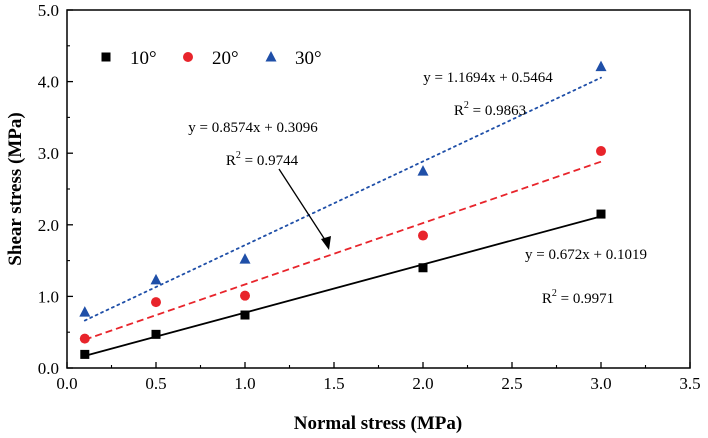 This screenshot has height=438, width=708. Describe the element at coordinates (48, 82) in the screenshot. I see `y-tick-label: 4.0` at that location.